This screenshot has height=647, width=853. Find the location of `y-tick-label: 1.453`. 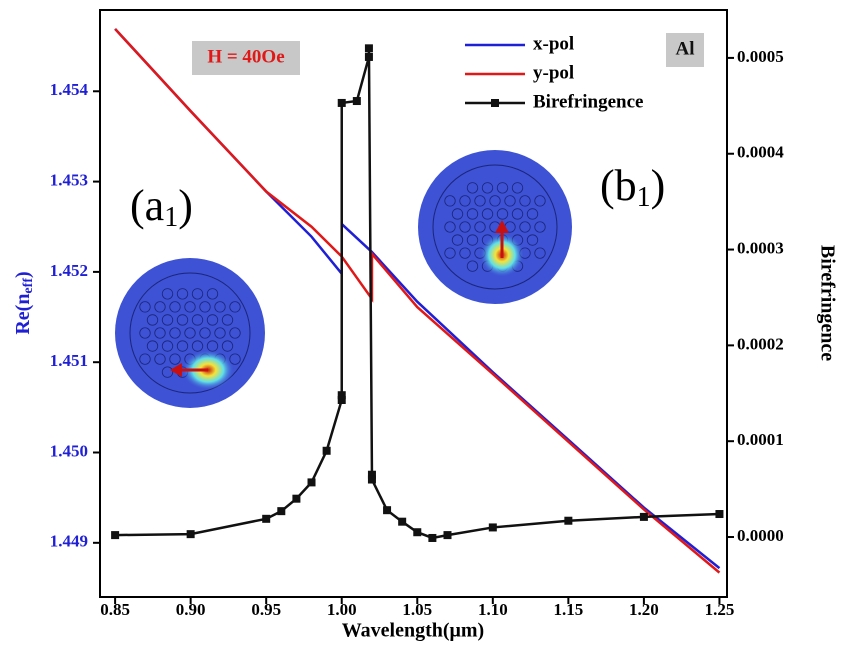

y-tick-label: 1.453 is located at coordinates (69, 179).